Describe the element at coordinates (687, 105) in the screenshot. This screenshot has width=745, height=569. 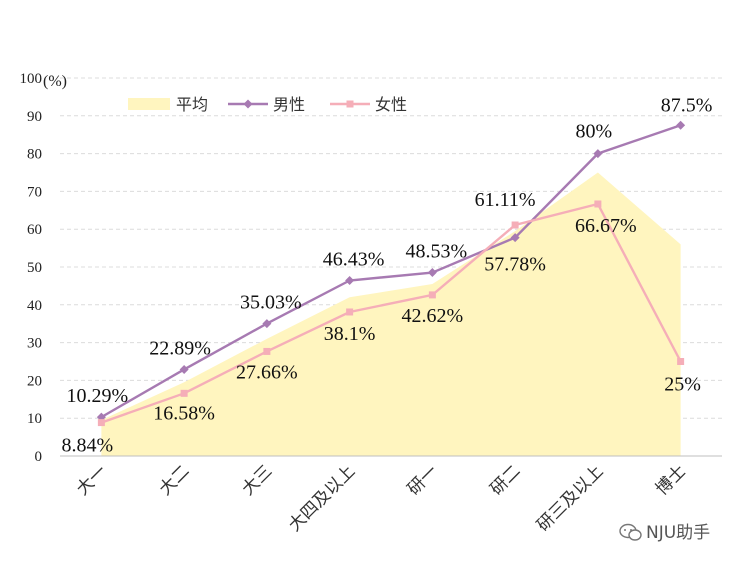
I see `data-label-male: 87.5%` at that location.